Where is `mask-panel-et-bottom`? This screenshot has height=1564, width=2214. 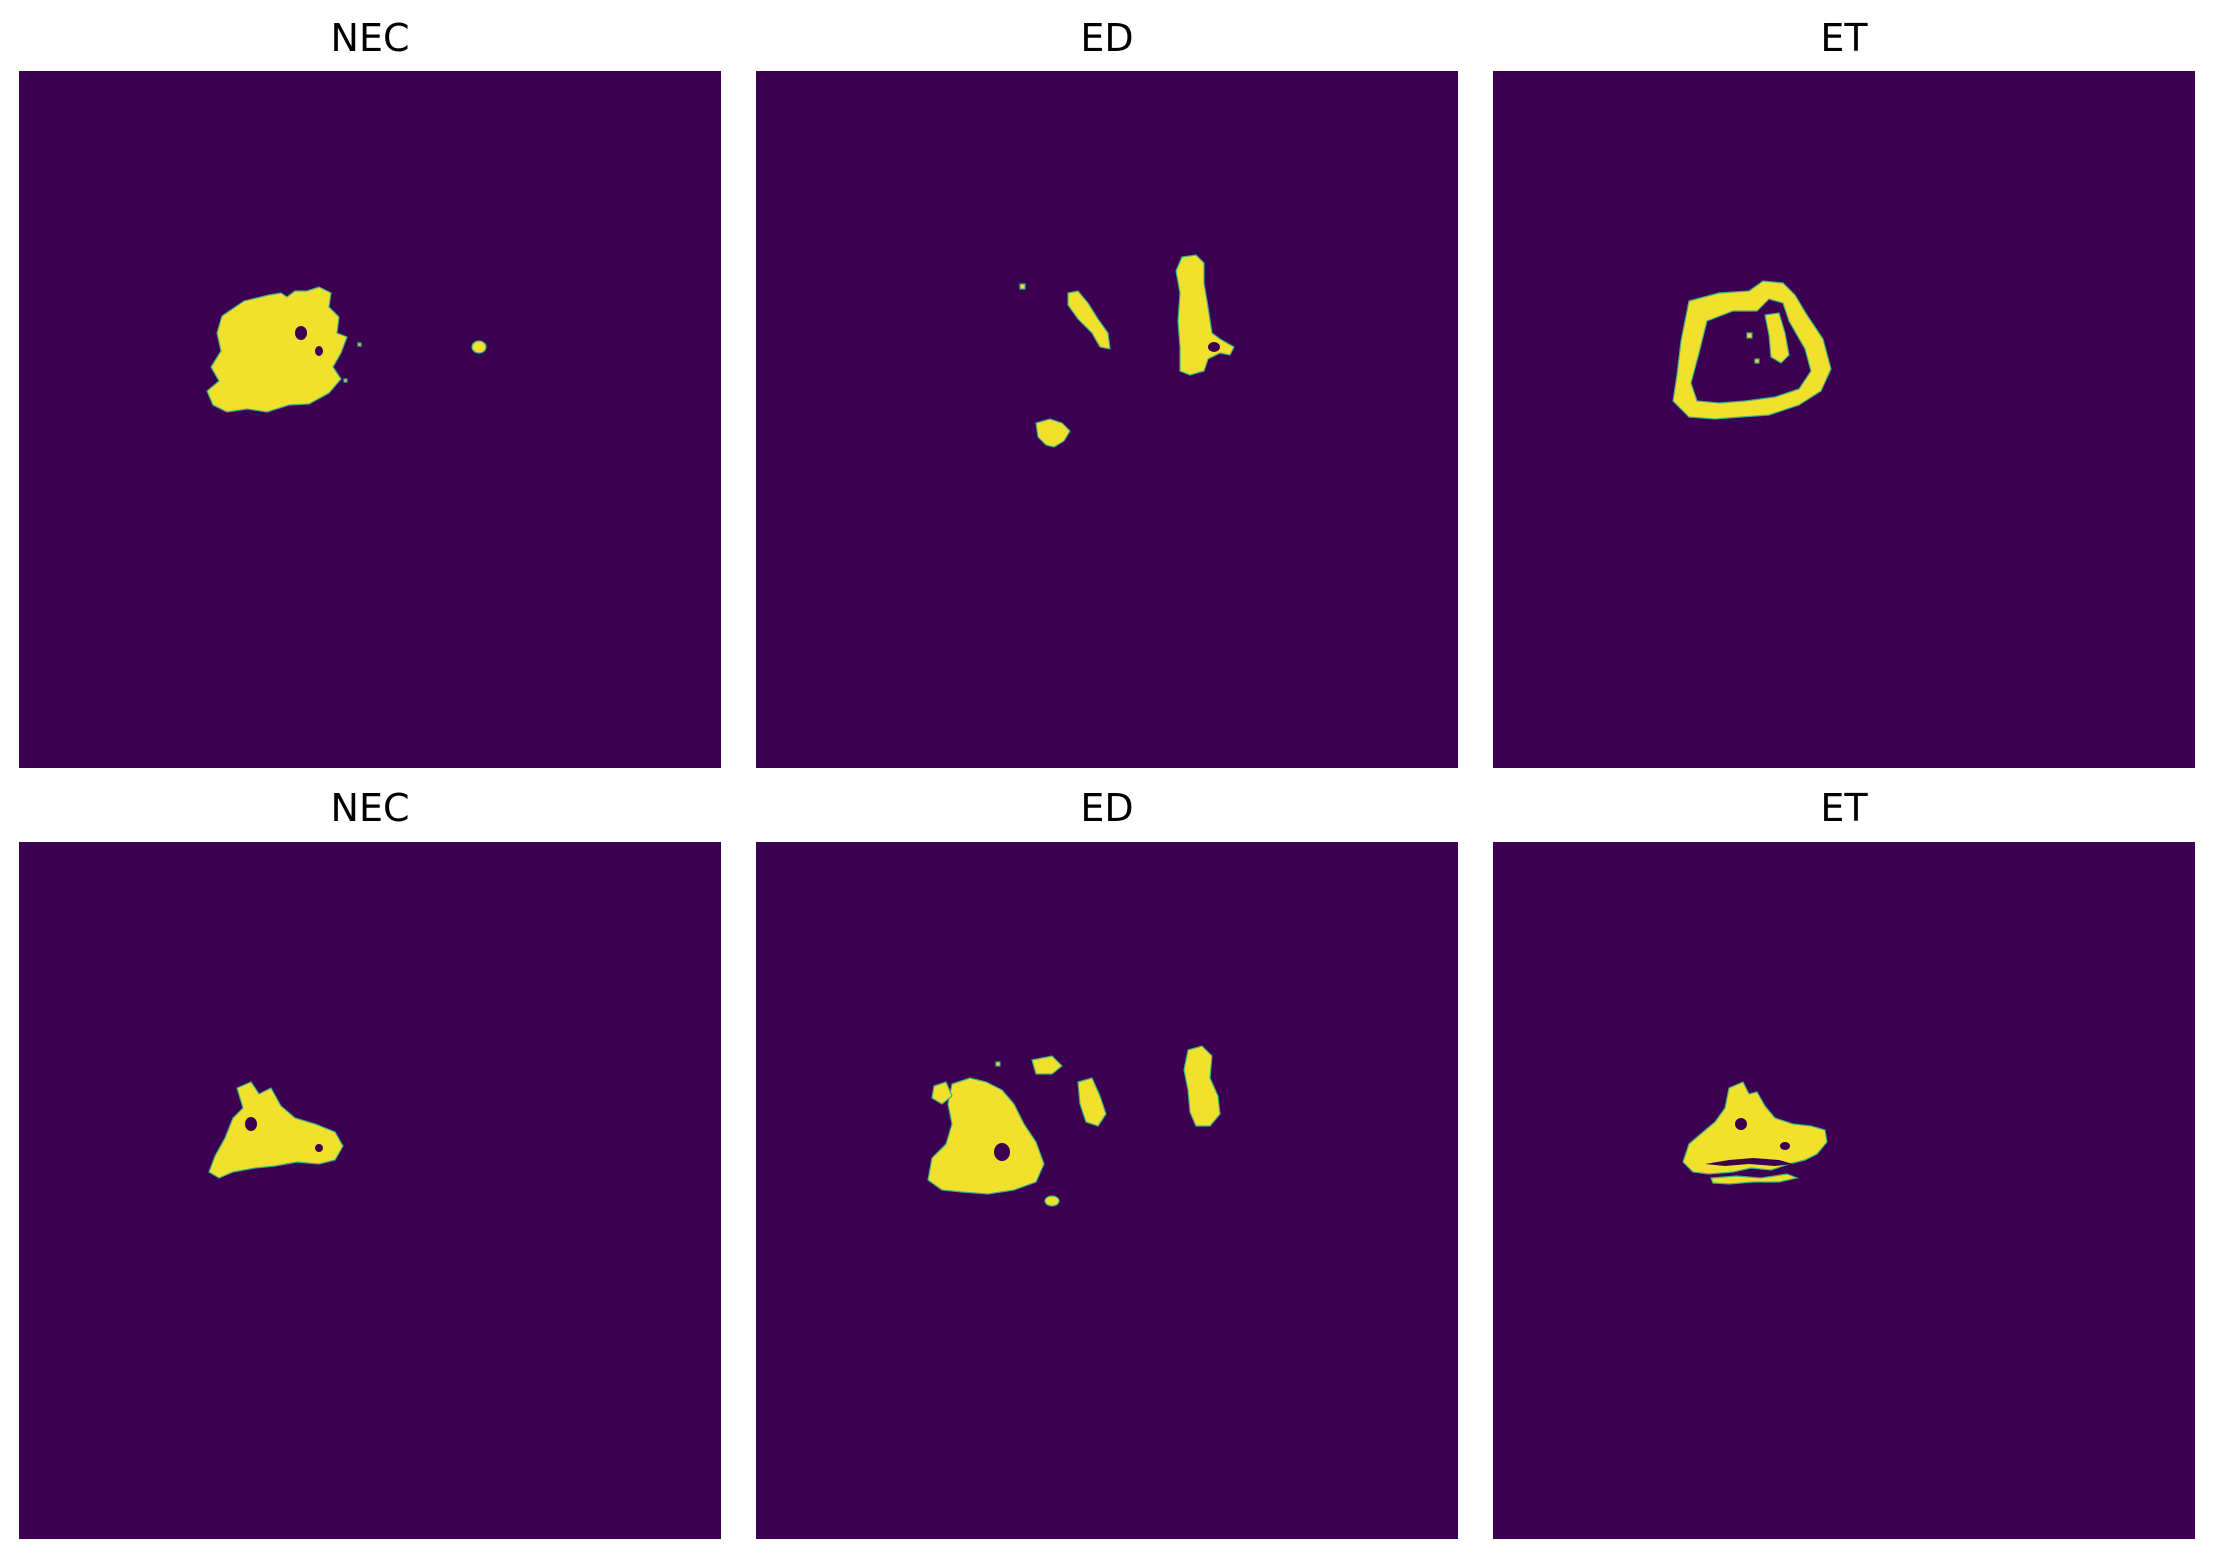 mask-panel-et-bottom is located at coordinates (1844, 1190).